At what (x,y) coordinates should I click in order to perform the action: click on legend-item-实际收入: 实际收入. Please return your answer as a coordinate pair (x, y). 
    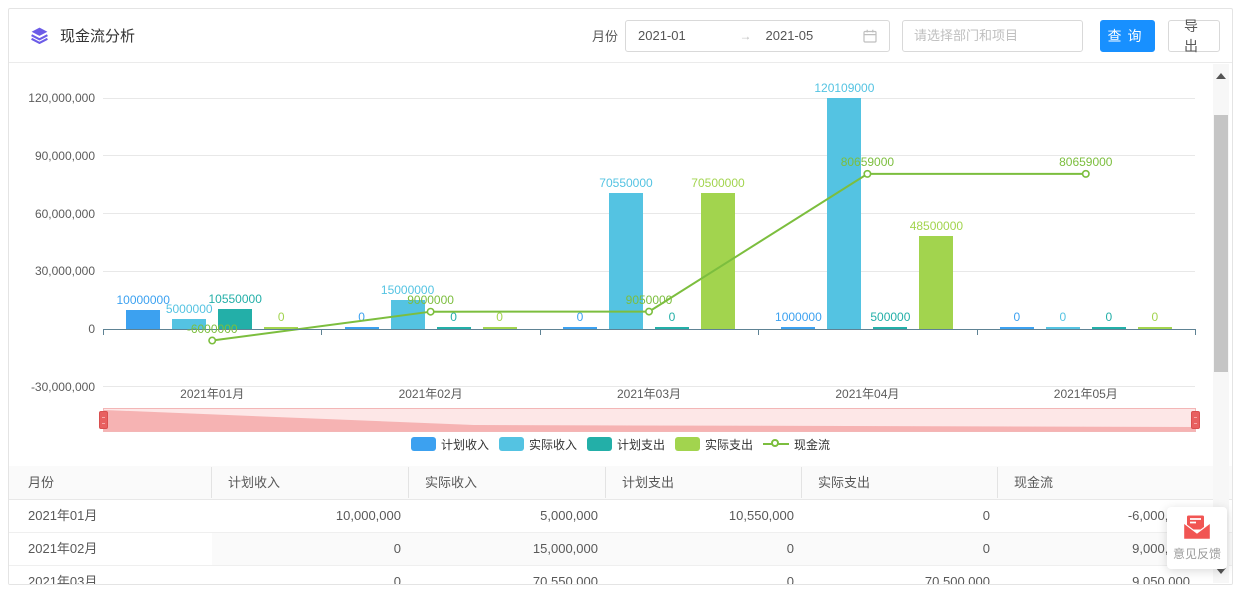
    Looking at the image, I should click on (537, 444).